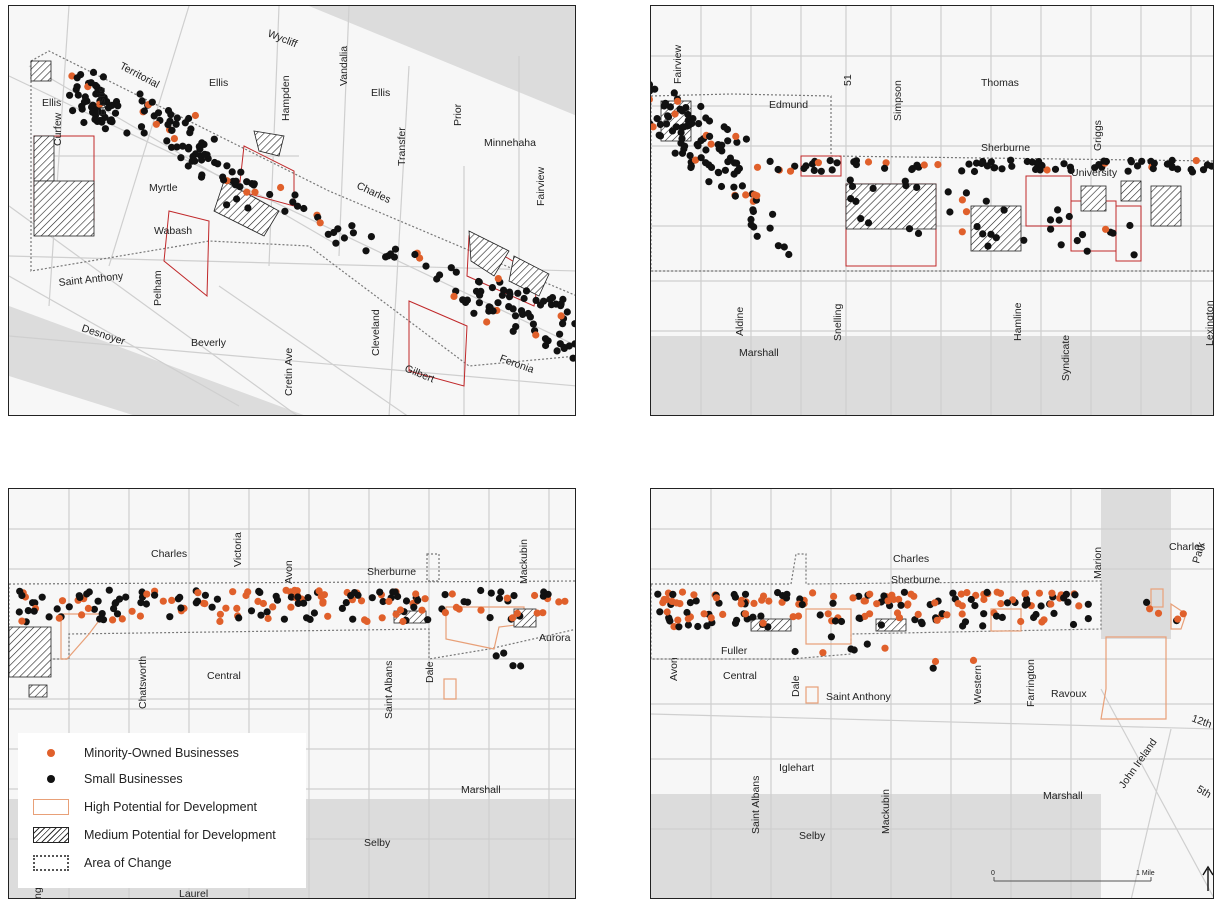 The width and height of the screenshot is (1214, 899). What do you see at coordinates (158, 288) in the screenshot?
I see `street-label: Pelham` at bounding box center [158, 288].